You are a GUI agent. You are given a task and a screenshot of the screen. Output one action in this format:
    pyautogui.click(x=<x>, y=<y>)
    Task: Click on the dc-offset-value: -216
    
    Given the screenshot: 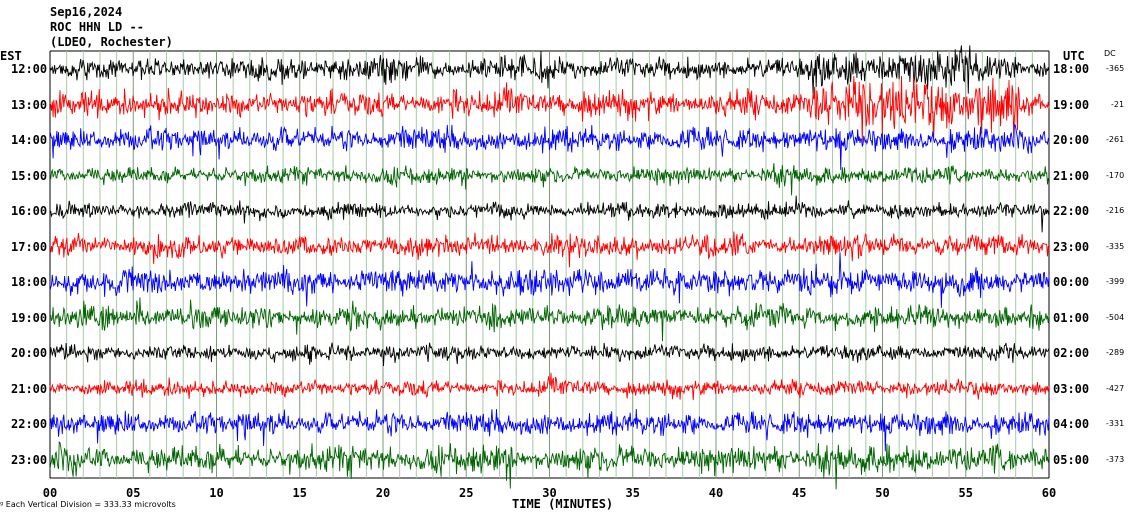 What is the action you would take?
    pyautogui.click(x=1115, y=210)
    